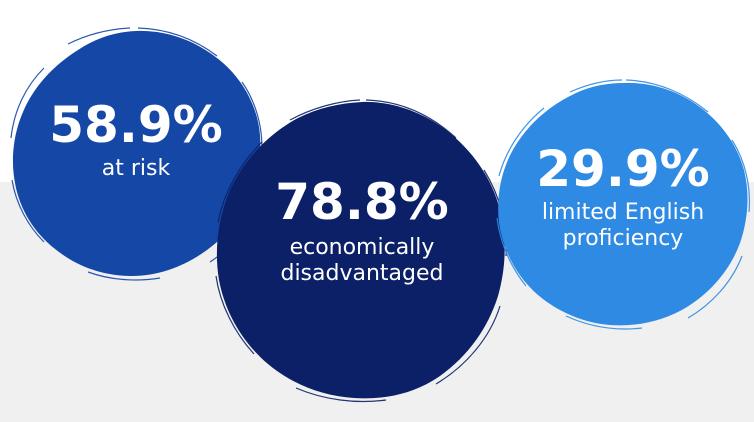  Describe the element at coordinates (623, 212) in the screenshot. I see `stat-label-line-1: limited English` at that location.